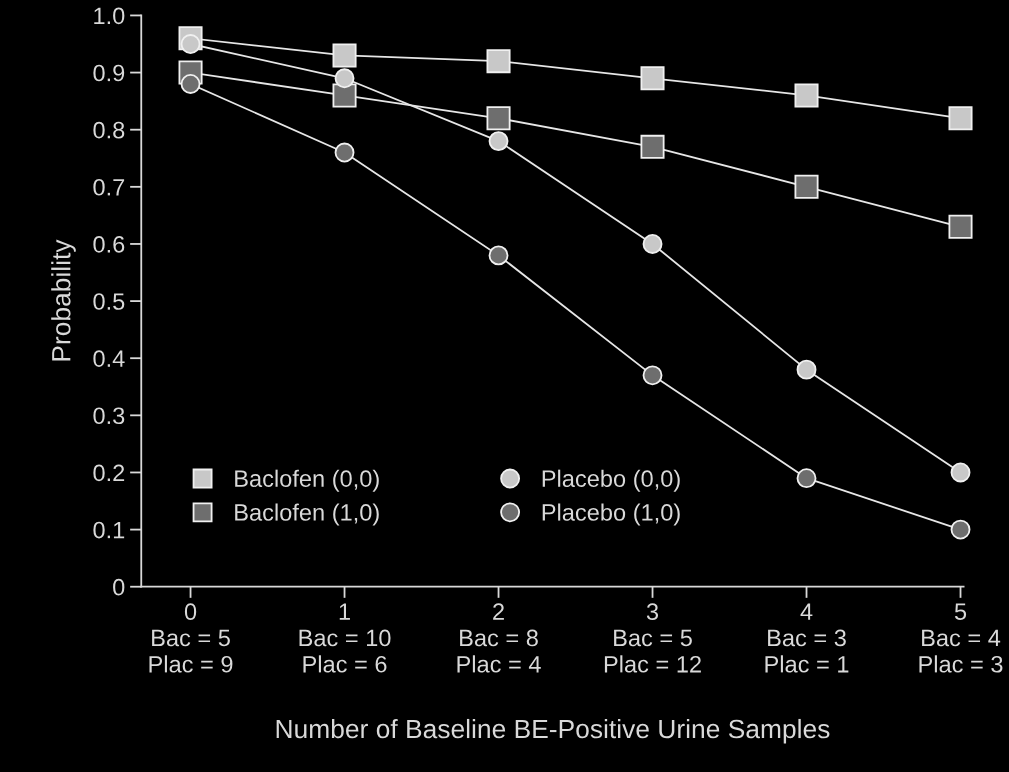  I want to click on y-tick-label: 0.6, so click(109, 244).